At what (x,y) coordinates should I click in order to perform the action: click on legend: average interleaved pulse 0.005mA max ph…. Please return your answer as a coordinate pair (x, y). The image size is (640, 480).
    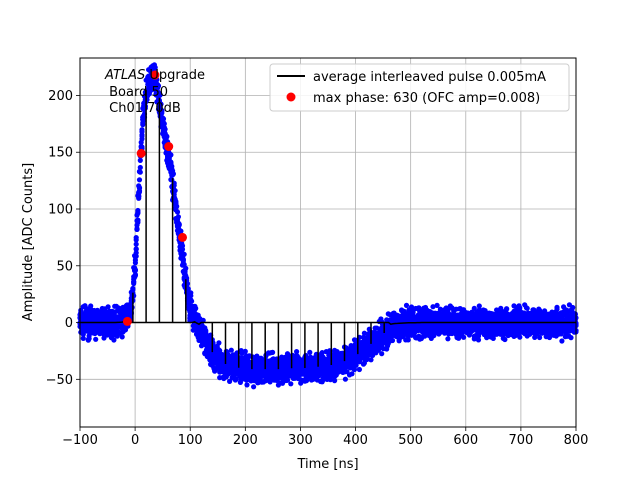
    Looking at the image, I should click on (419, 87).